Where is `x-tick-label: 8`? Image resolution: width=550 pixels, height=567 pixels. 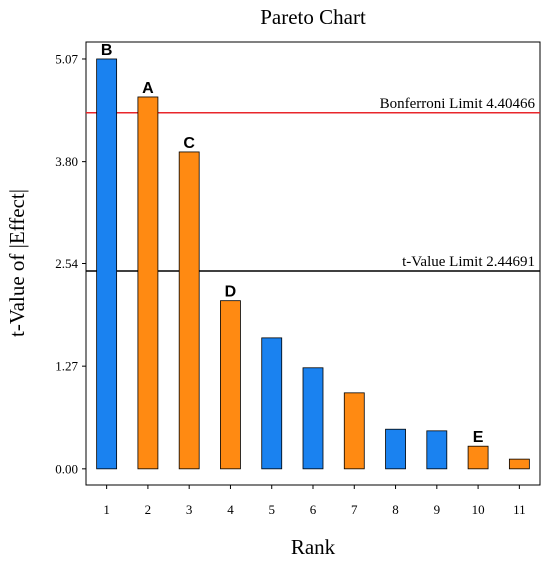
x-tick-label: 8 is located at coordinates (395, 509).